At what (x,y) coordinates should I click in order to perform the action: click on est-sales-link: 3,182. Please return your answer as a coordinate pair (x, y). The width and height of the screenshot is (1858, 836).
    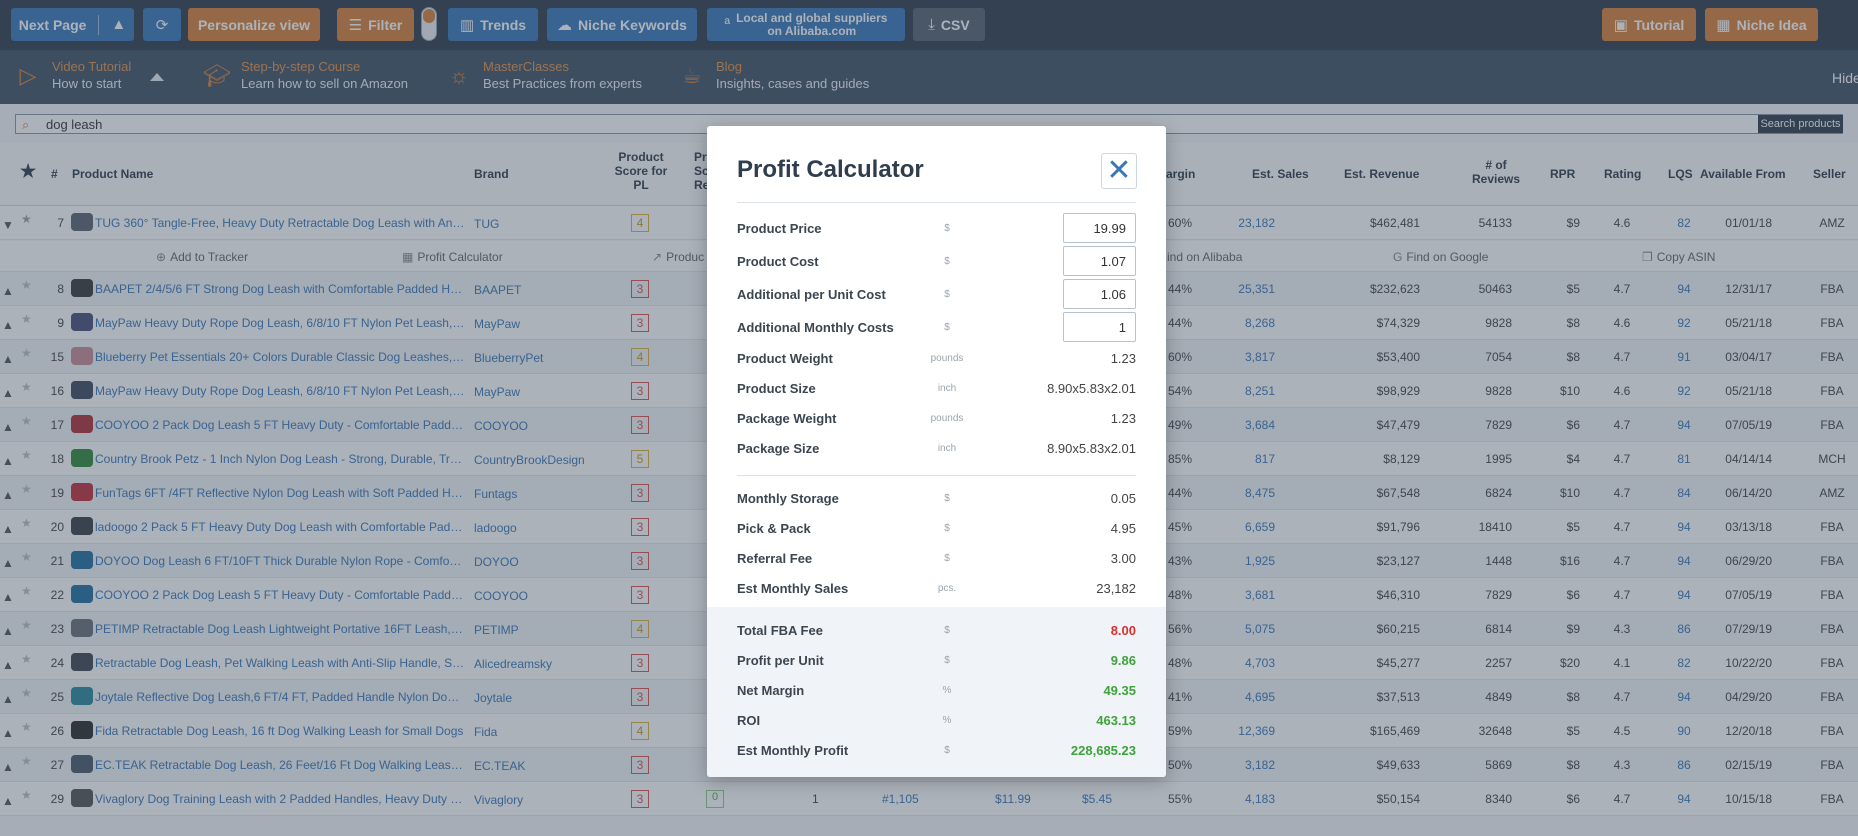
    Looking at the image, I should click on (1259, 765).